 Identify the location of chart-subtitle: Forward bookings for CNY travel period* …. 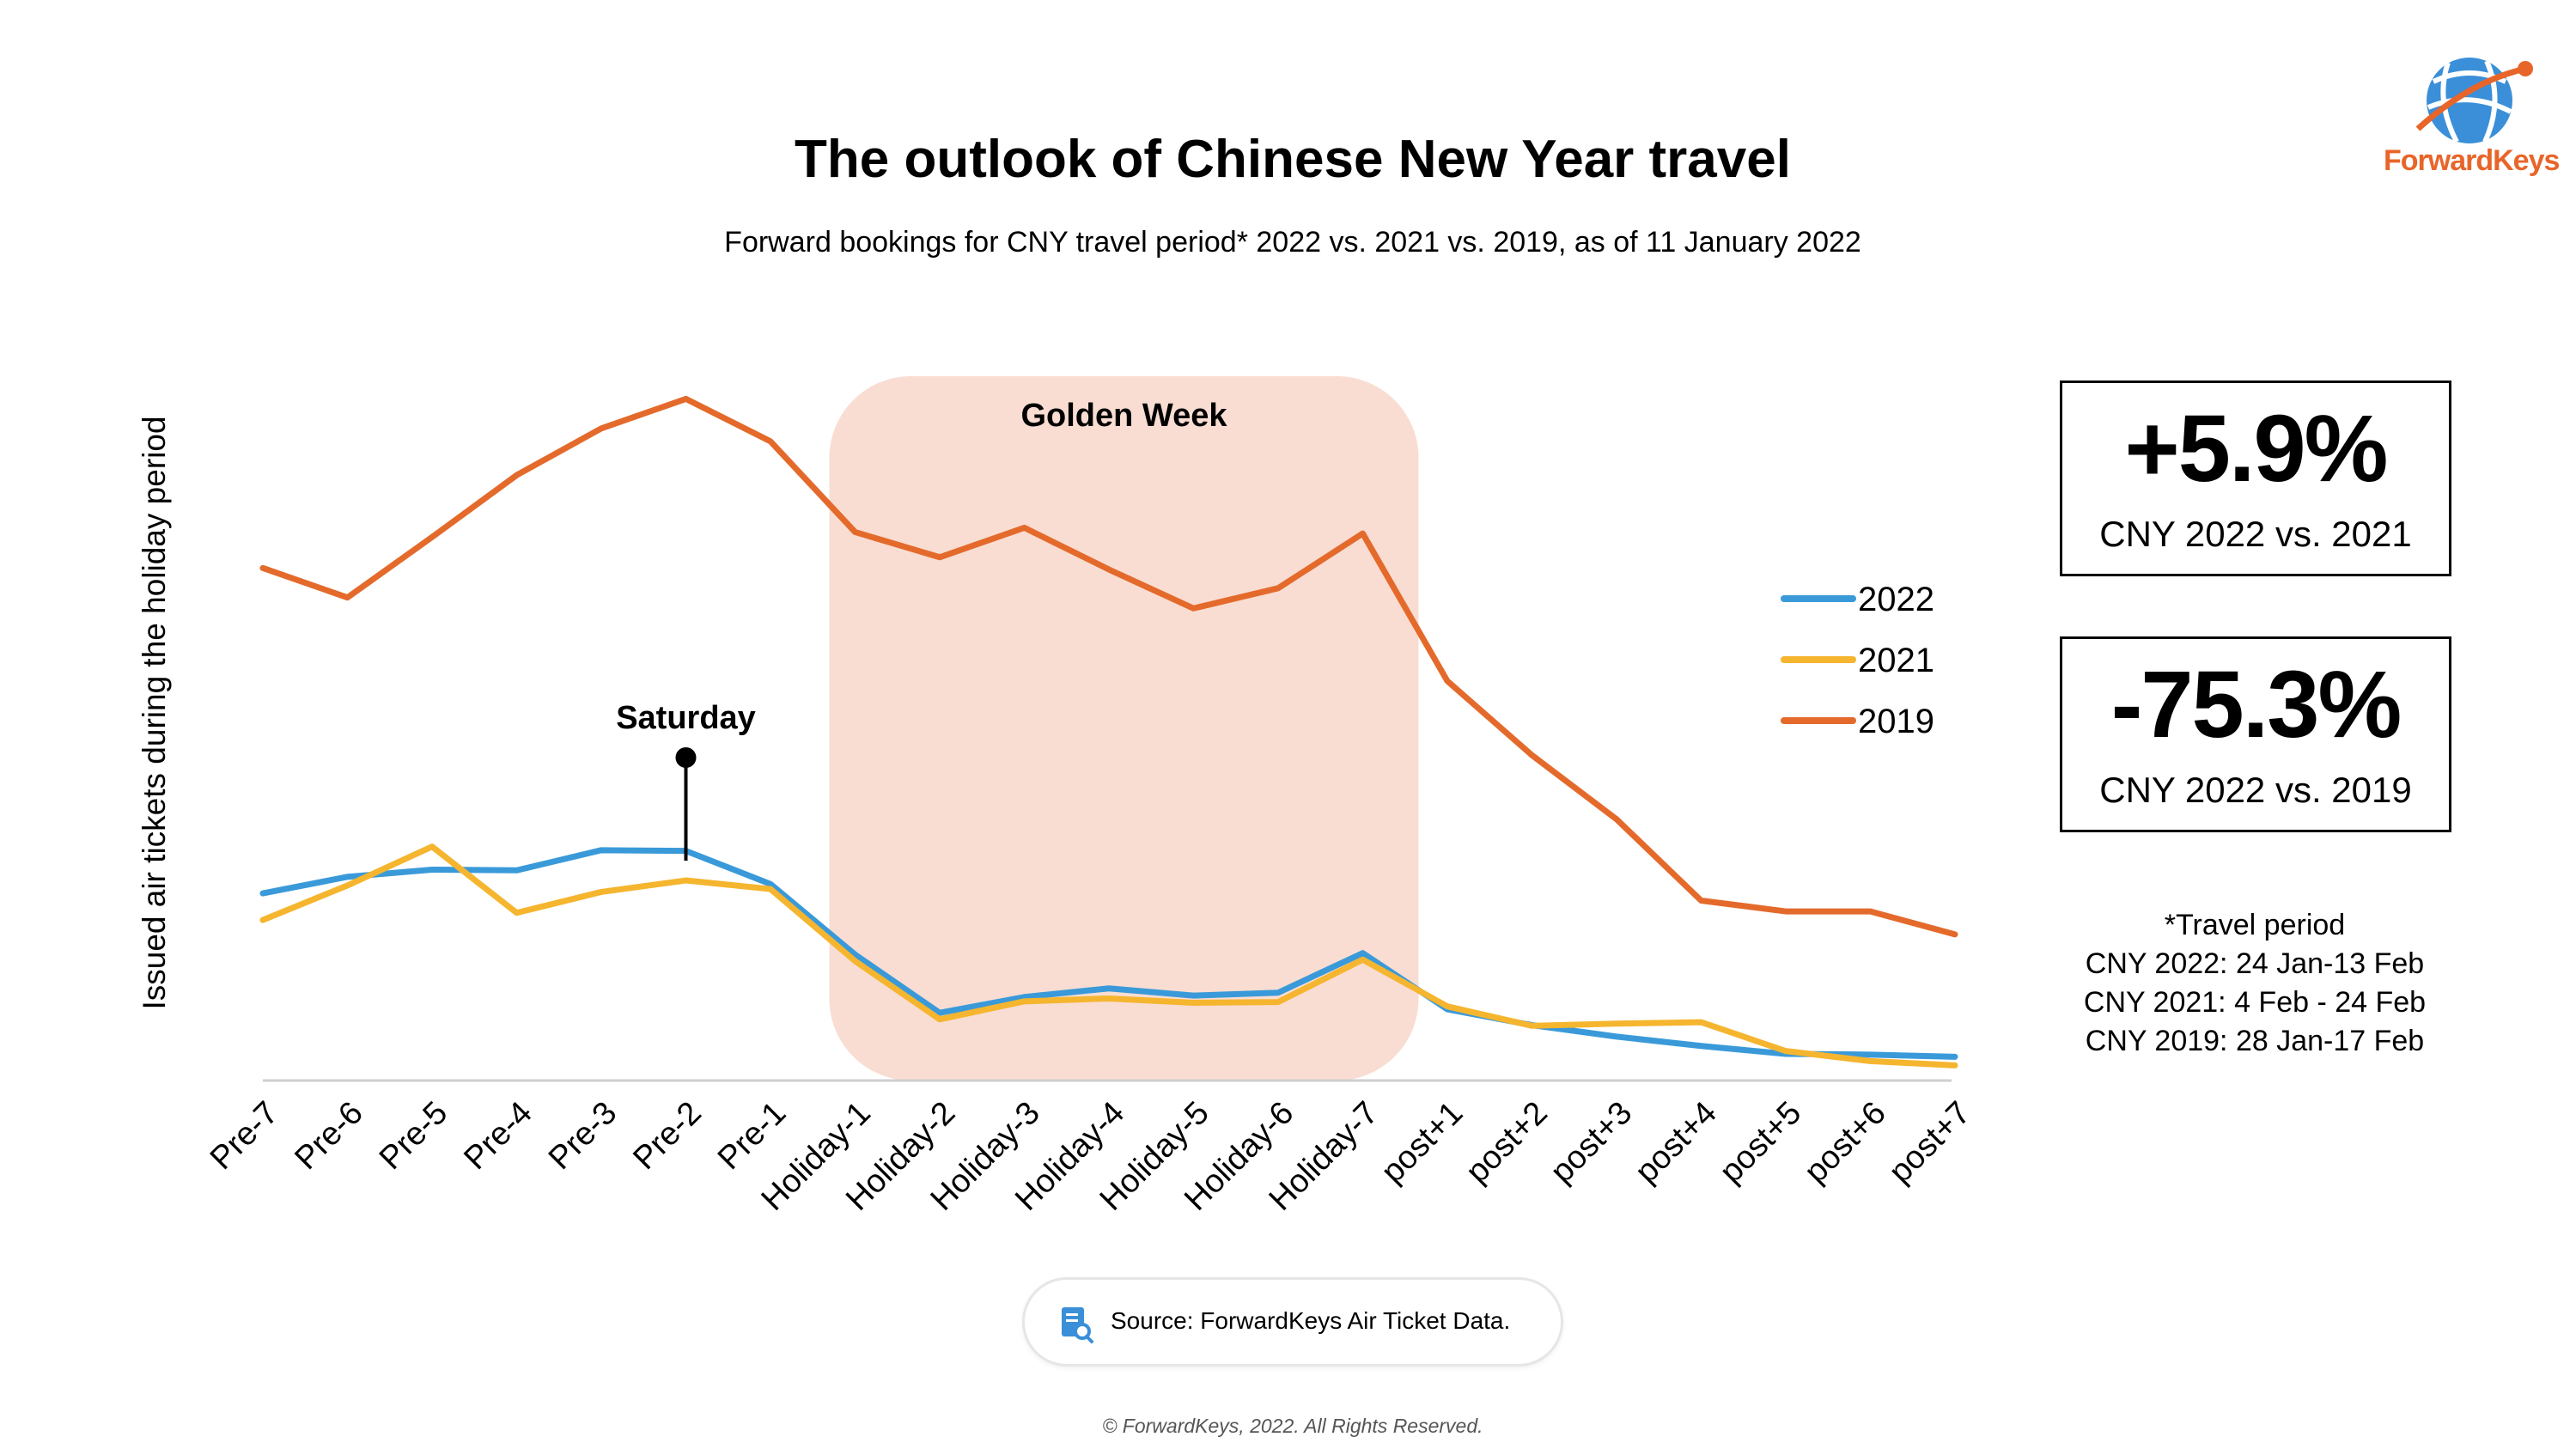
(1292, 242).